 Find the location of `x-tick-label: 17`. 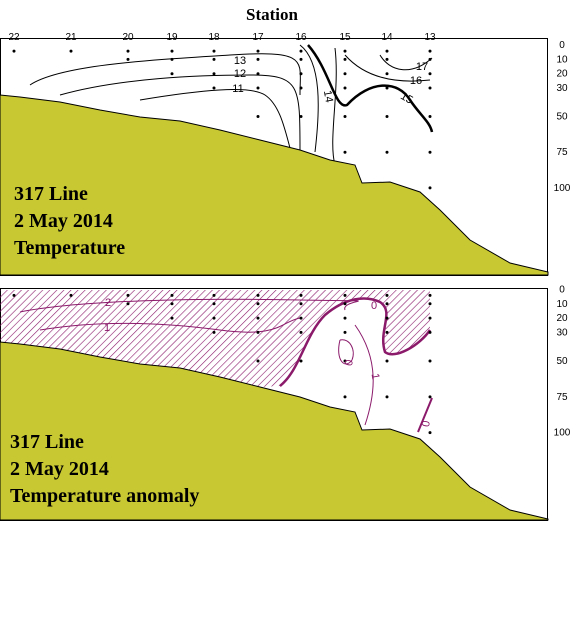

x-tick-label: 17 is located at coordinates (258, 37).